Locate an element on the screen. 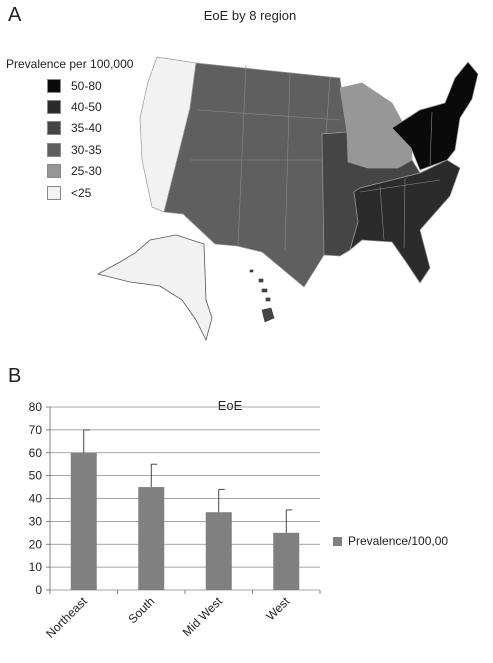 The width and height of the screenshot is (493, 663). y-tick-label: 30 is located at coordinates (36, 521).